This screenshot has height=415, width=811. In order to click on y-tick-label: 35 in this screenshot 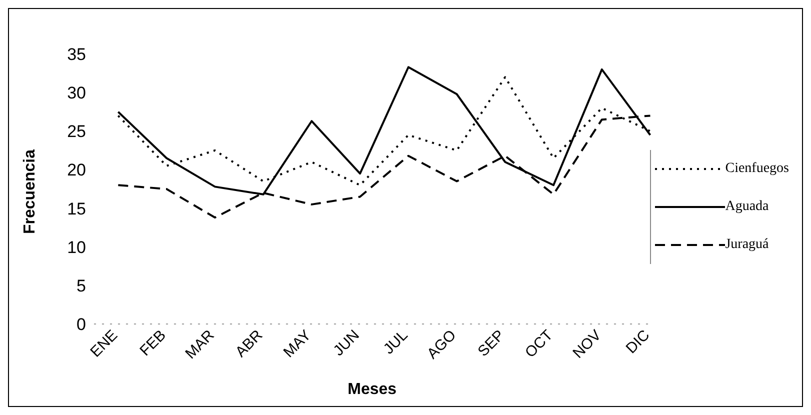, I will do `click(76, 54)`.